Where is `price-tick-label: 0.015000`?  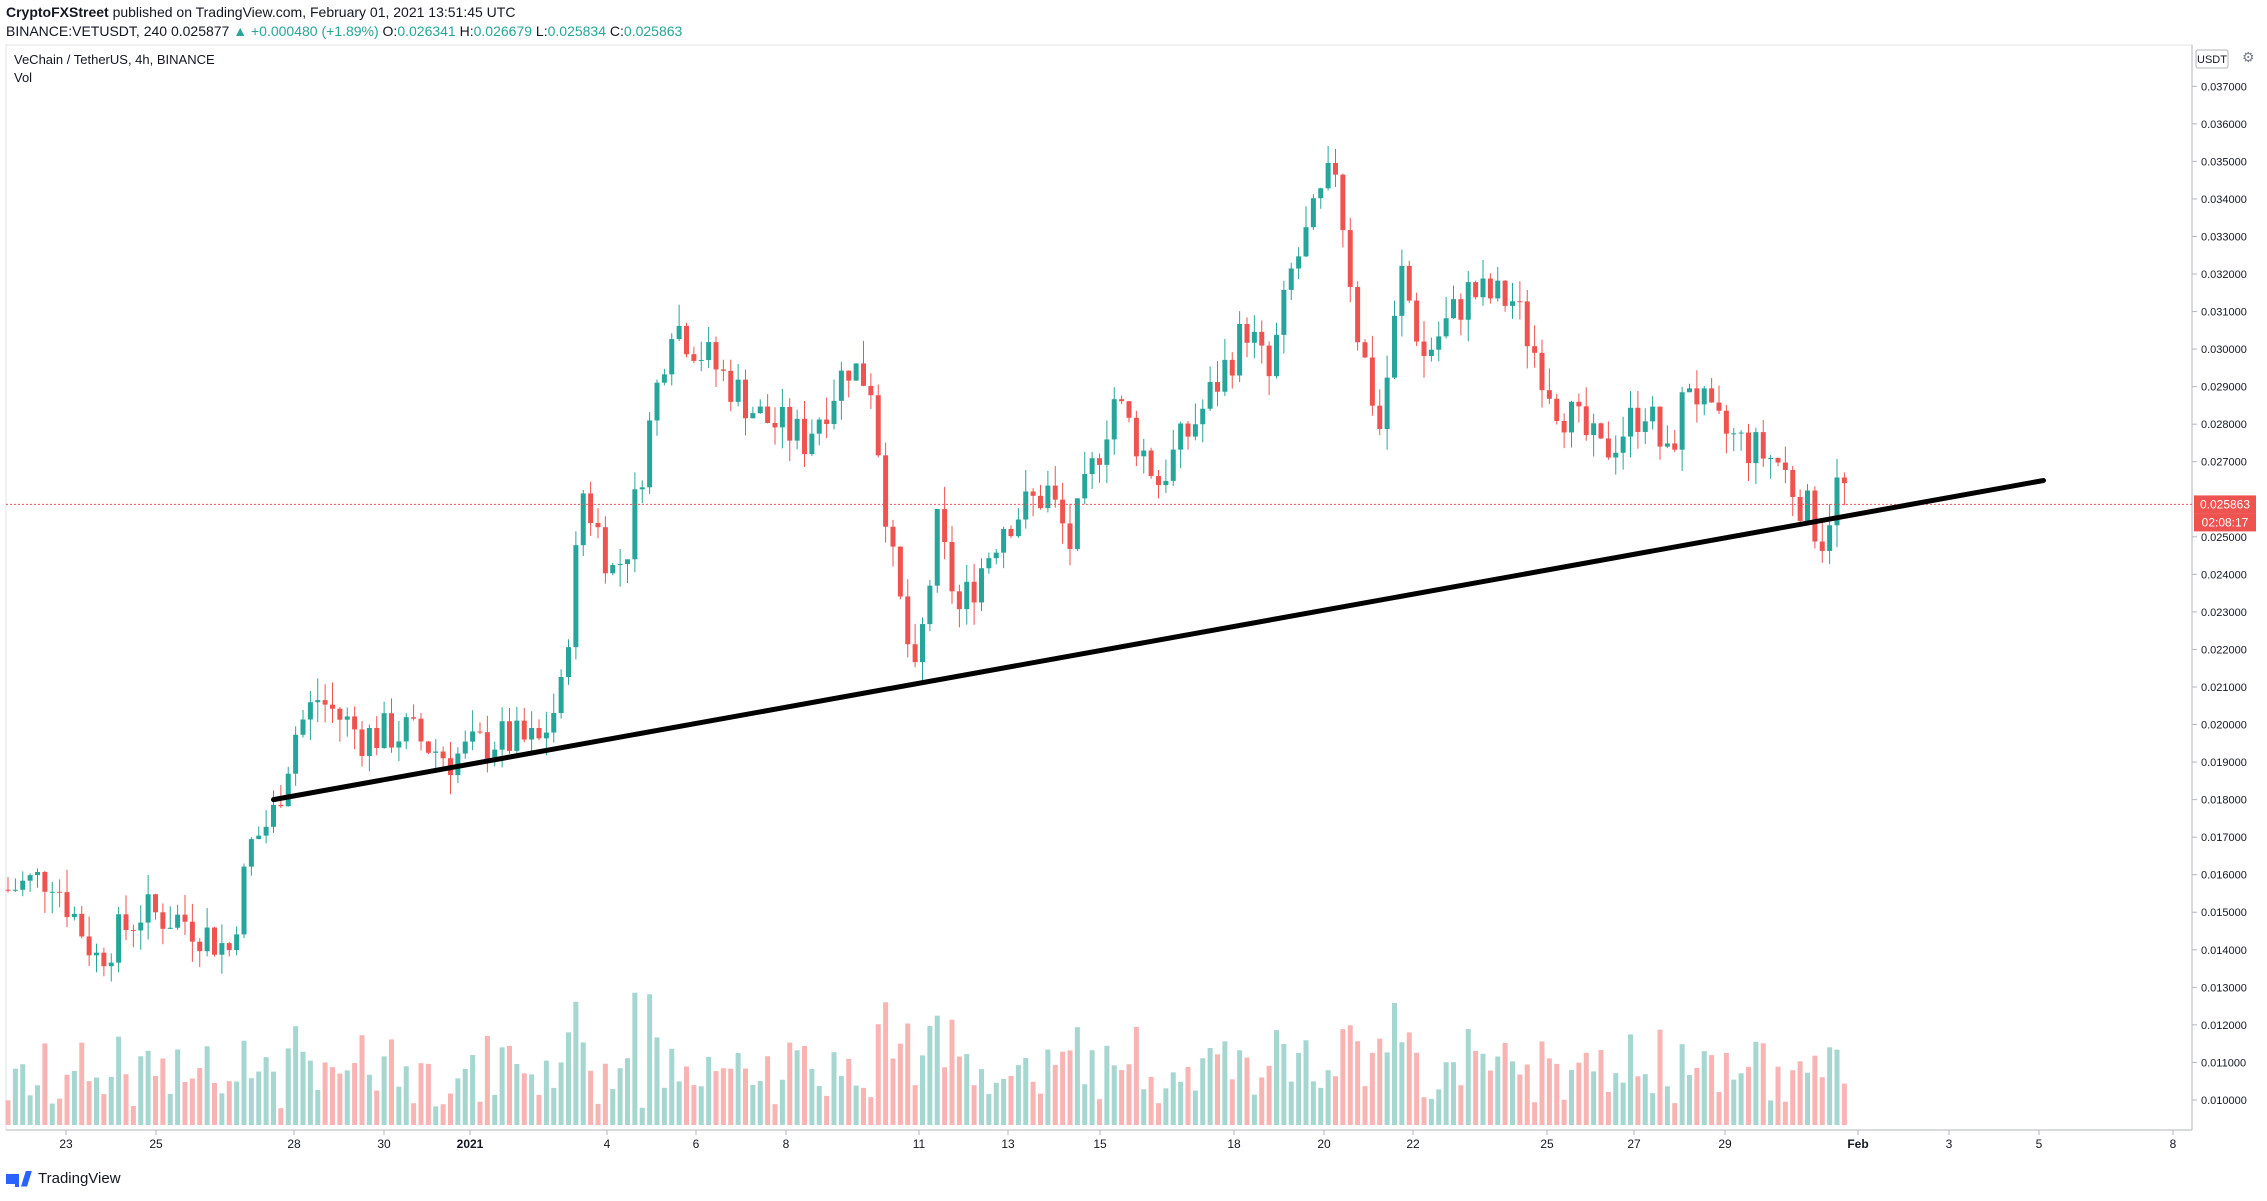
price-tick-label: 0.015000 is located at coordinates (2224, 913).